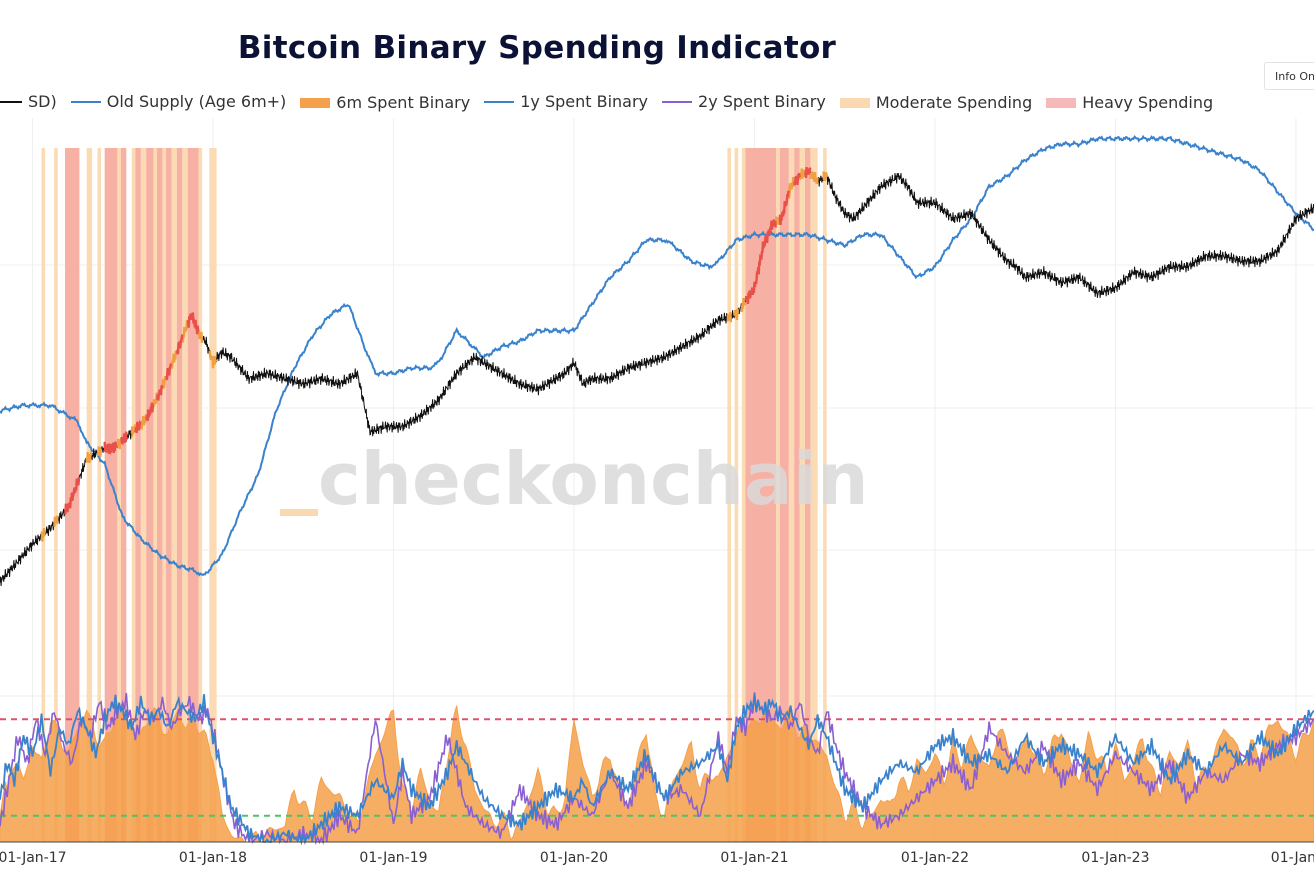 This screenshot has width=1314, height=876. What do you see at coordinates (403, 102) in the screenshot?
I see `legend-label: 6m Spent Binary` at bounding box center [403, 102].